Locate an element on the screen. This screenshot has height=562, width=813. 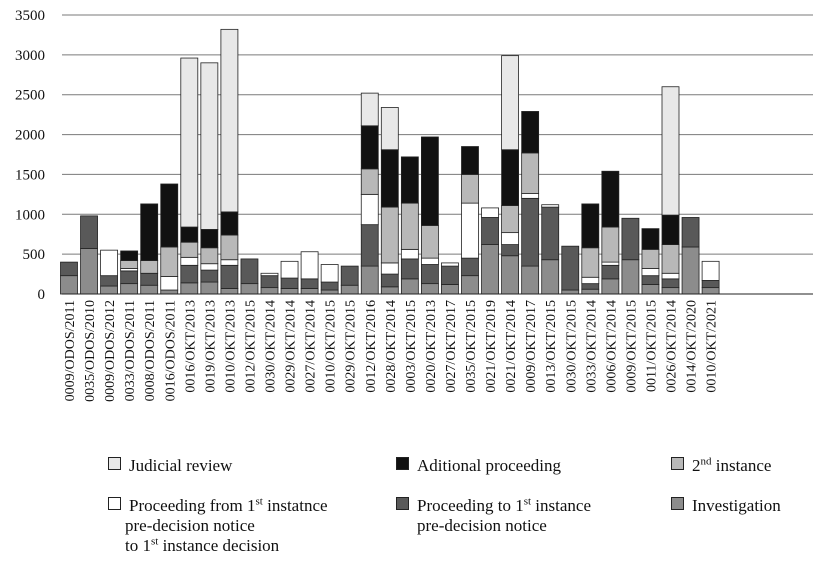
x-tick-label: 0003/OKT/2015 is located at coordinates (411, 346).